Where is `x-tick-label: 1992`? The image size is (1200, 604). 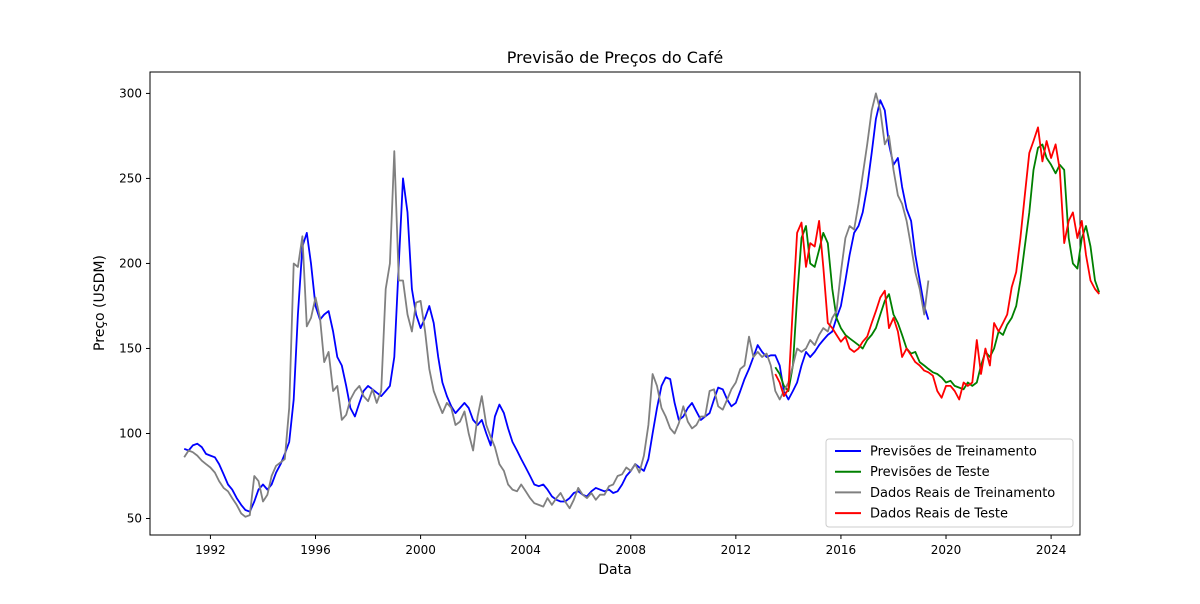 x-tick-label: 1992 is located at coordinates (210, 550).